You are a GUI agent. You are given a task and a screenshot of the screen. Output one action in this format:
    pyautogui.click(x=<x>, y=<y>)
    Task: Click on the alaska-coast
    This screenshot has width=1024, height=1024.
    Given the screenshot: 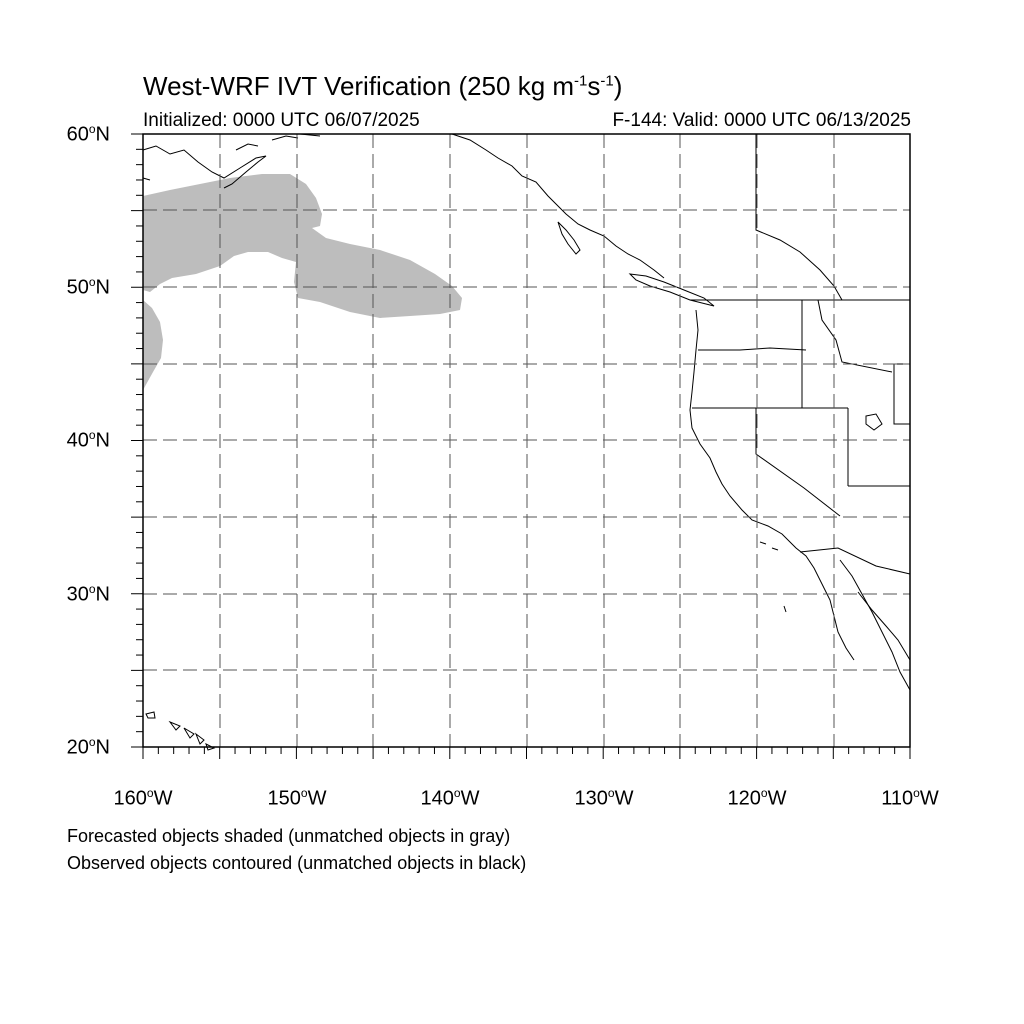 What is the action you would take?
    pyautogui.click(x=231, y=161)
    